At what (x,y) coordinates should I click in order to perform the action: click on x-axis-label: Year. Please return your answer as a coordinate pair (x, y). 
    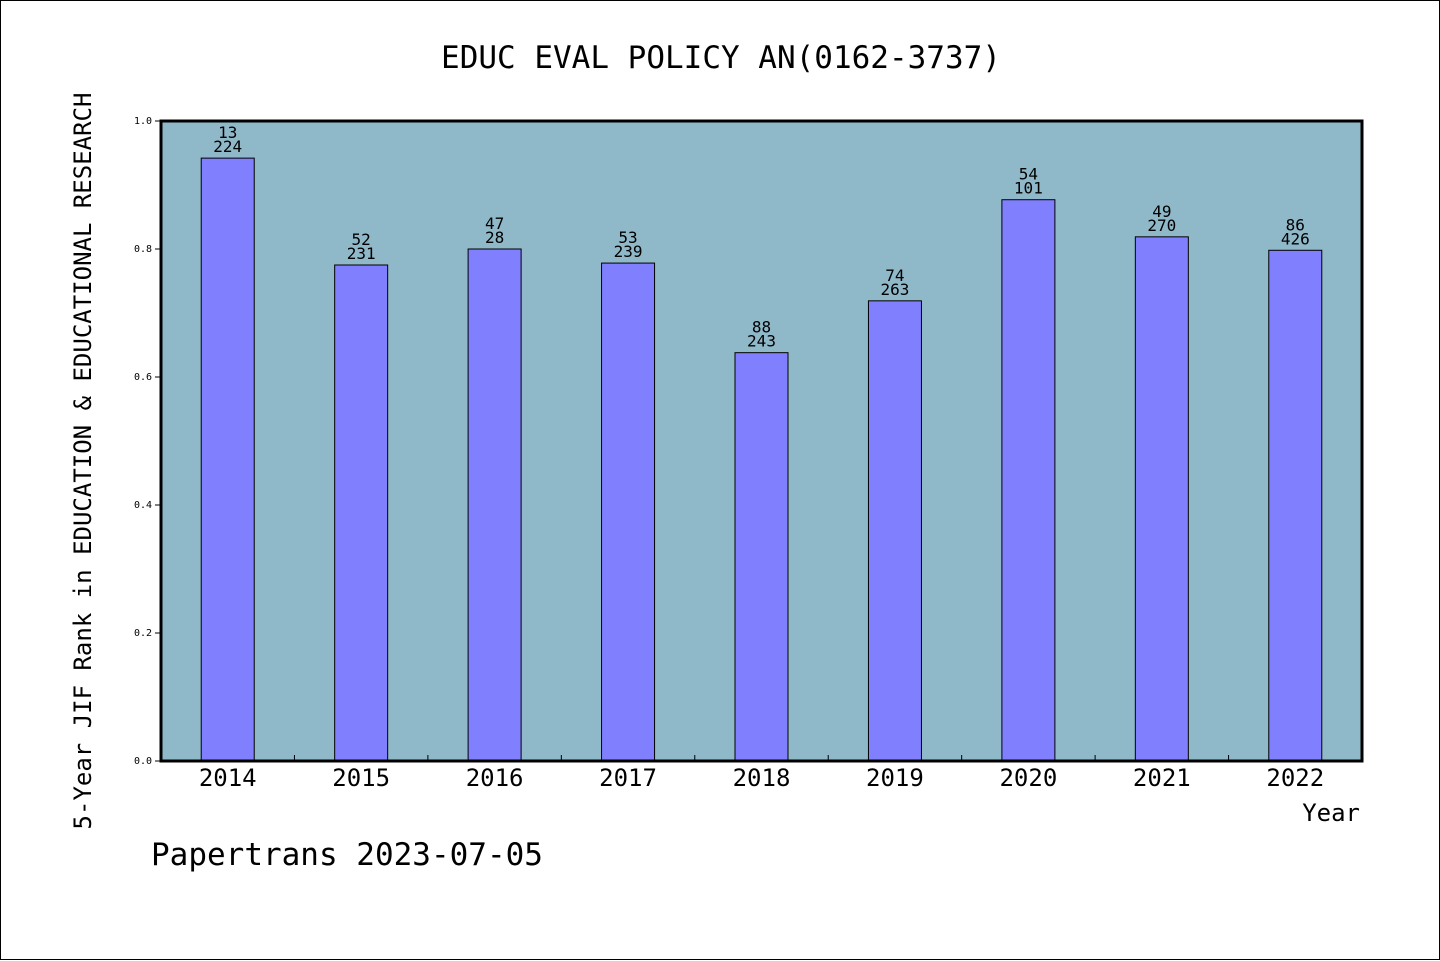
    Looking at the image, I should click on (1331, 813).